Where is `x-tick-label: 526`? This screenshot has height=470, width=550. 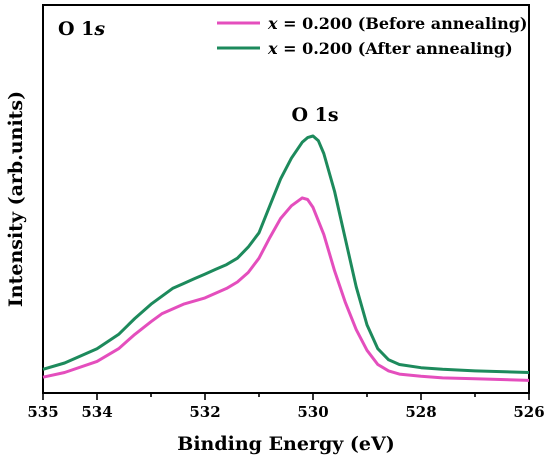
x-tick-label: 526 is located at coordinates (528, 412).